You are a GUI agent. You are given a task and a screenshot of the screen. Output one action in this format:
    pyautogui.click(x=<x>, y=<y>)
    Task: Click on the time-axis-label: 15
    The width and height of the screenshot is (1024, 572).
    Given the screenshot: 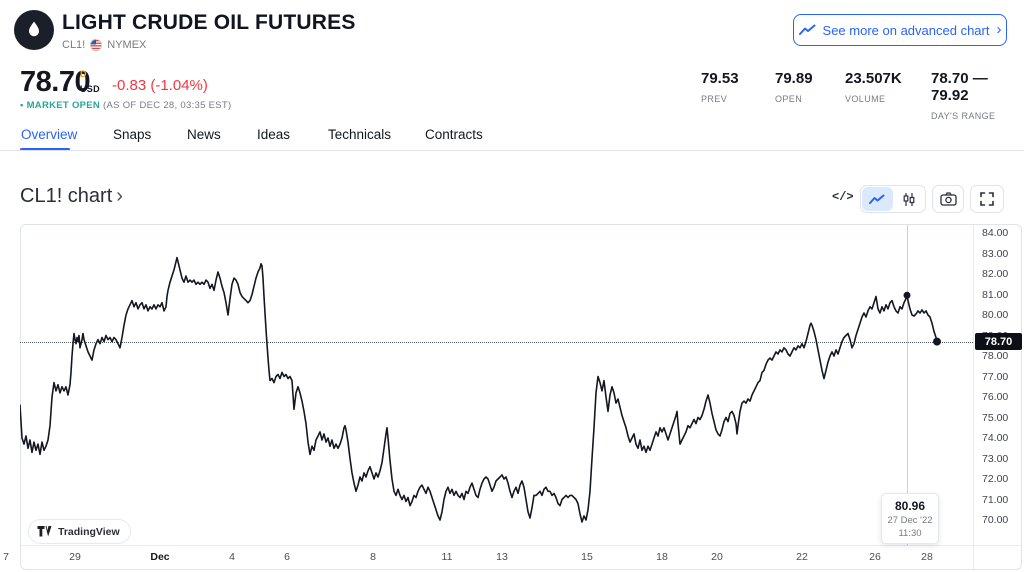 What is the action you would take?
    pyautogui.click(x=587, y=557)
    